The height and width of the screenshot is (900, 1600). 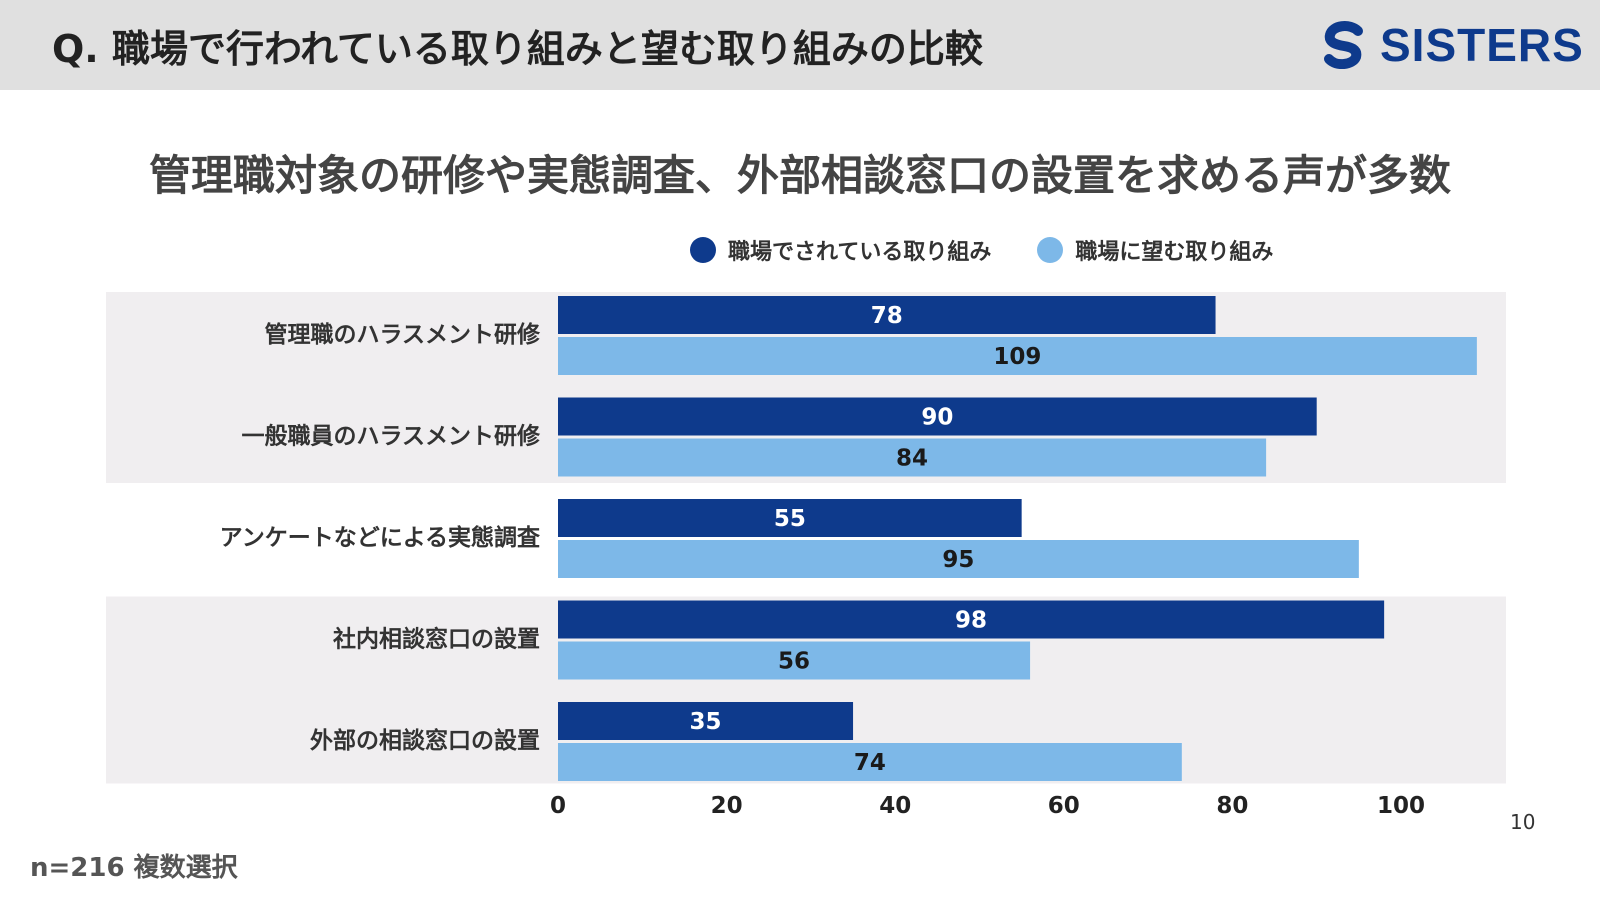 What do you see at coordinates (1401, 806) in the screenshot?
I see `x-tick-label: 100` at bounding box center [1401, 806].